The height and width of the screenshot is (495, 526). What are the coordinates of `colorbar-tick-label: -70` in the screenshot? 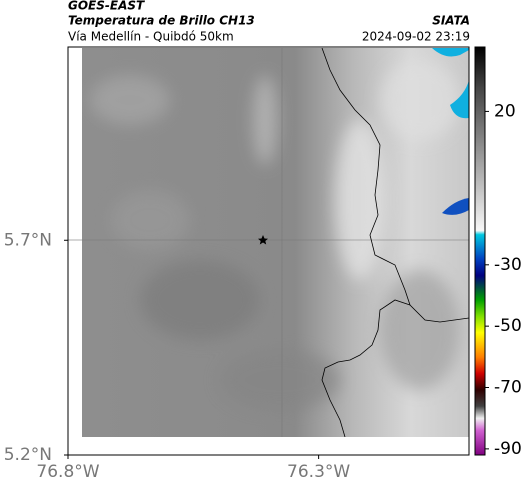 It's located at (508, 388).